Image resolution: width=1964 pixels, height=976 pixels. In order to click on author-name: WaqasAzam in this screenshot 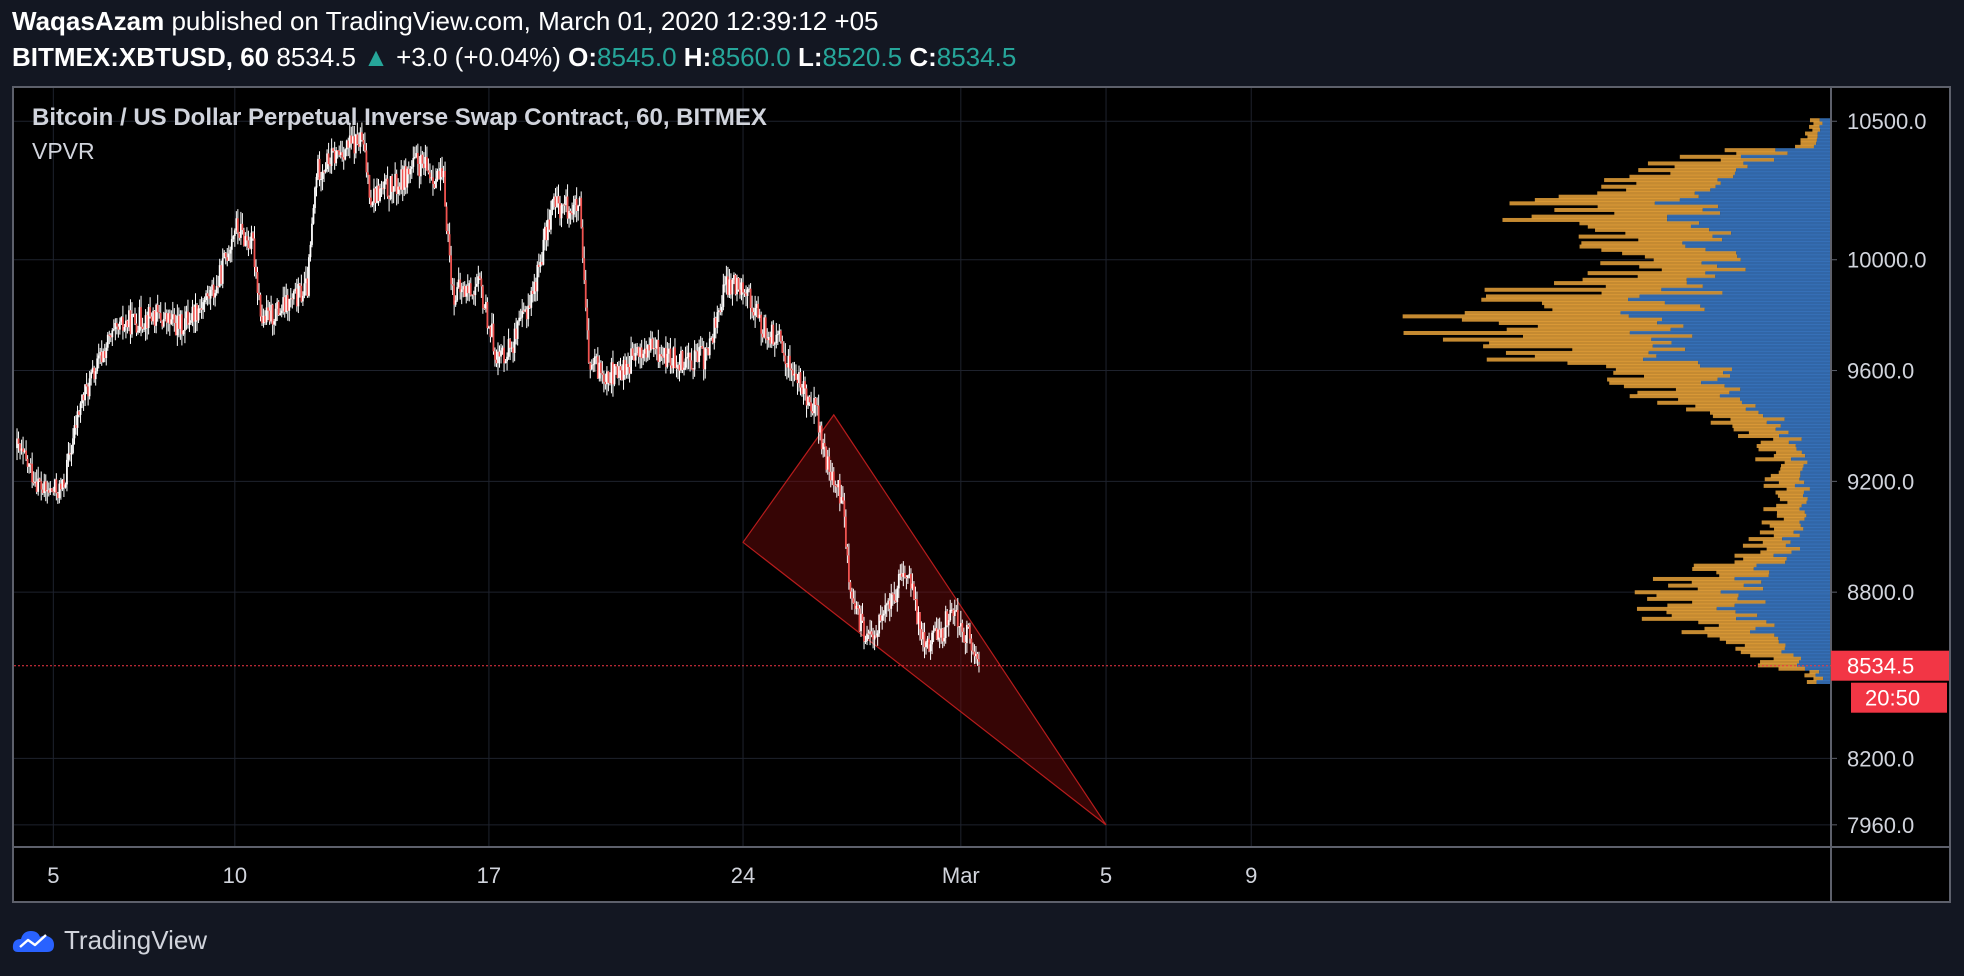, I will do `click(88, 21)`.